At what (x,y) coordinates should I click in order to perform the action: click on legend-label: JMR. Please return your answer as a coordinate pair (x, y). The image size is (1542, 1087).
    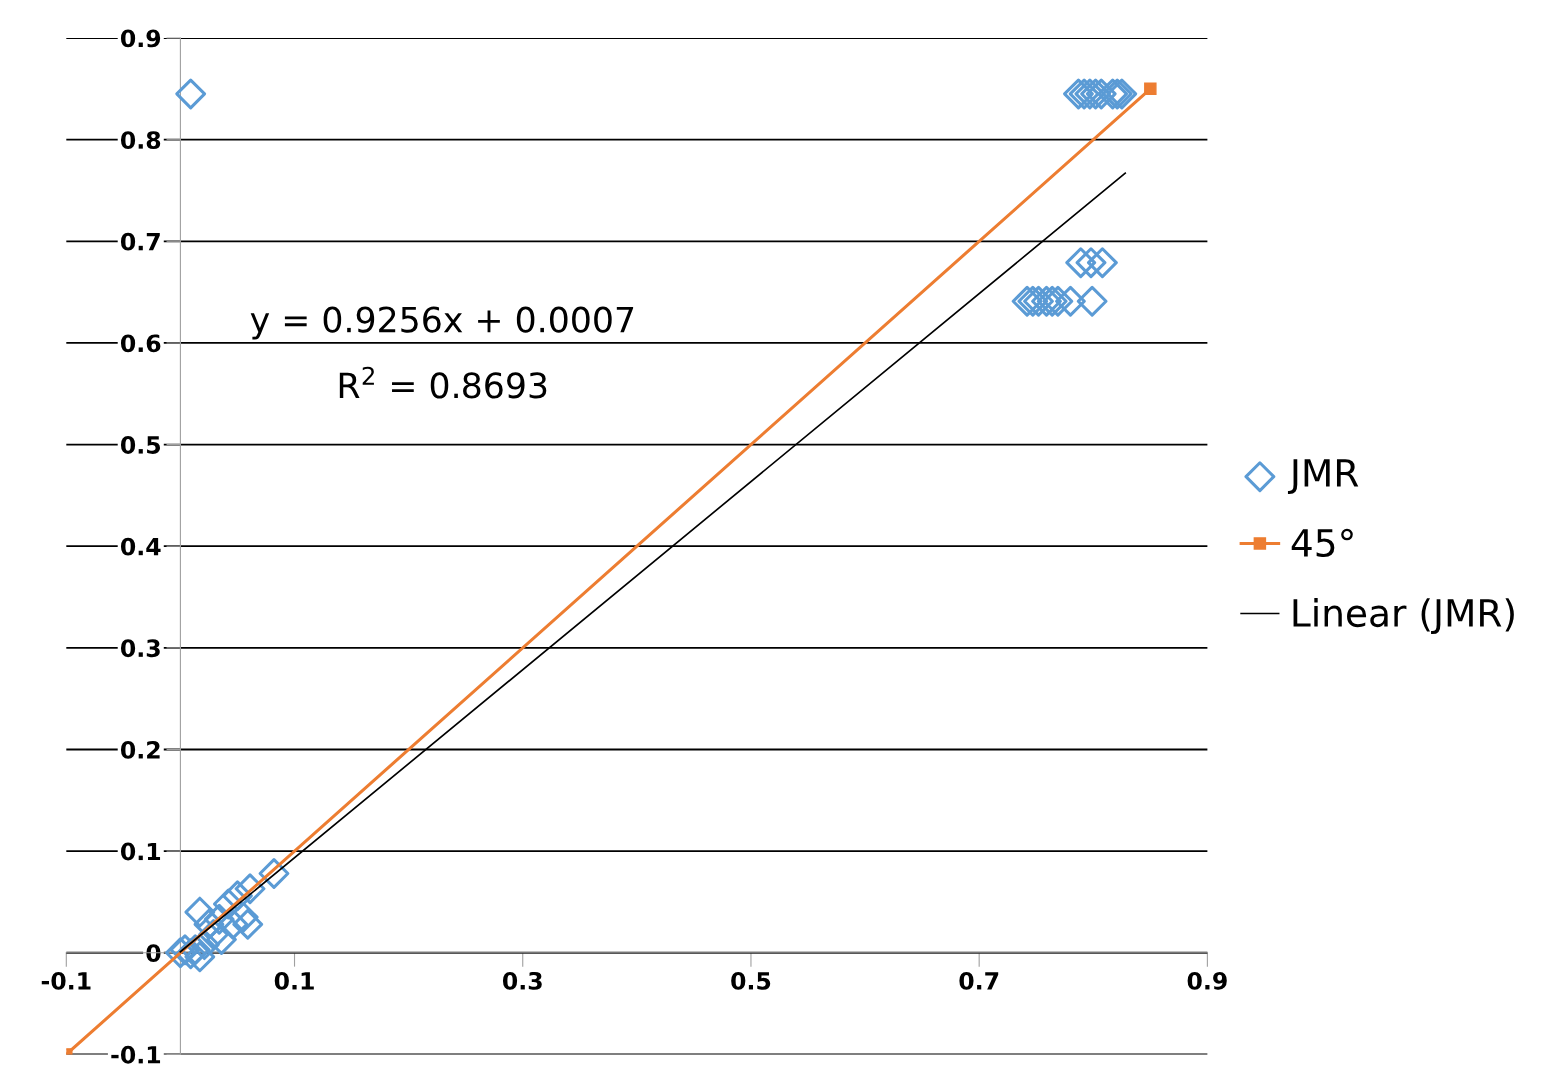
    Looking at the image, I should click on (1323, 477).